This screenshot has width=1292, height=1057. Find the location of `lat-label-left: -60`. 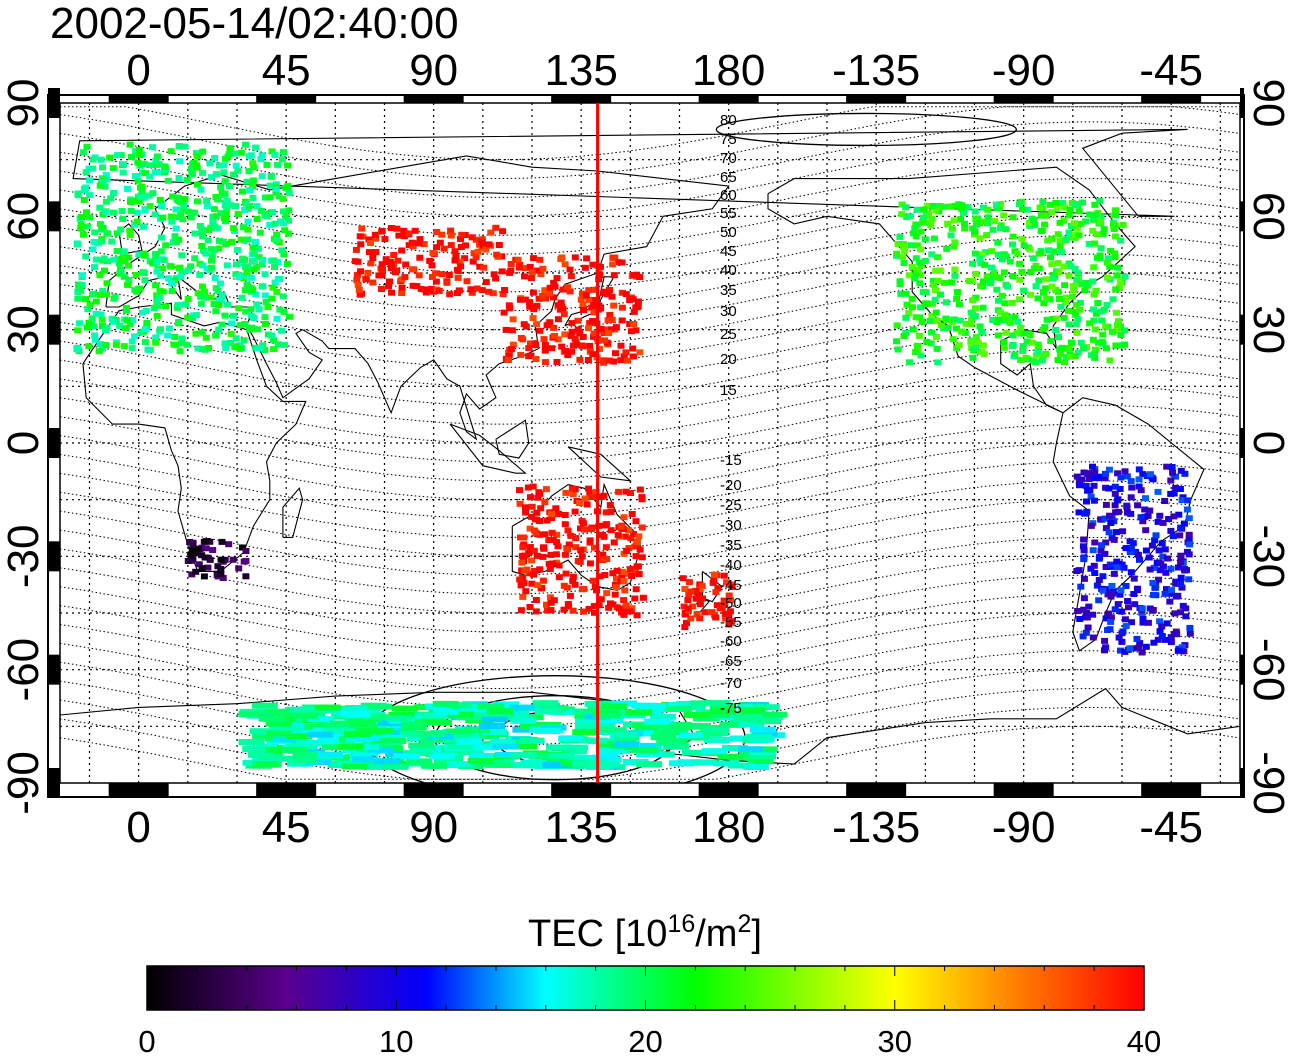

lat-label-left: -60 is located at coordinates (24, 670).